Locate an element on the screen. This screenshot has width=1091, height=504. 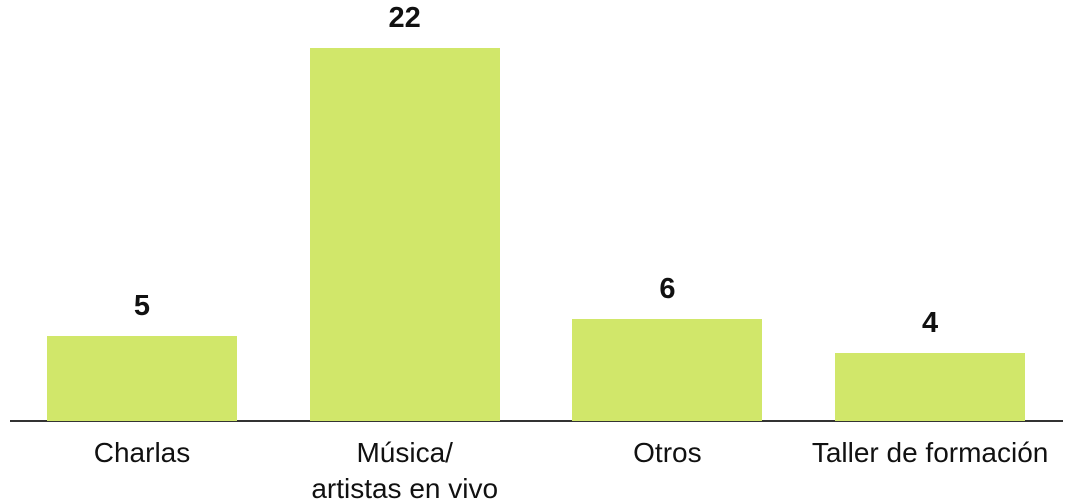
x-tick-label: Charlas is located at coordinates (142, 452).